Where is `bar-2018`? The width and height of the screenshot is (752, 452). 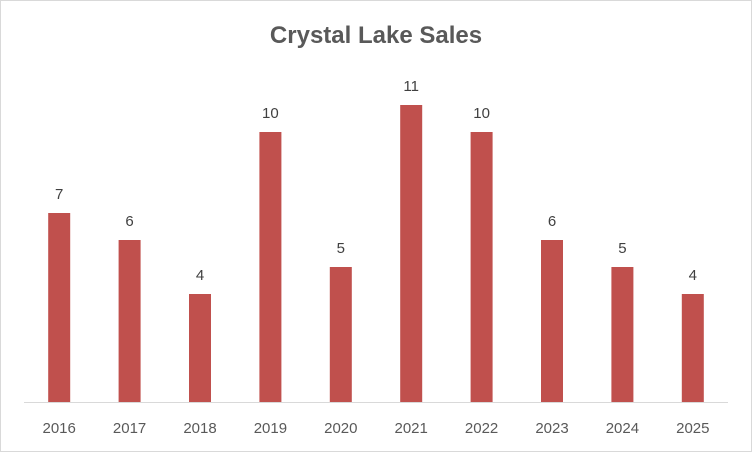 bar-2018 is located at coordinates (200, 348).